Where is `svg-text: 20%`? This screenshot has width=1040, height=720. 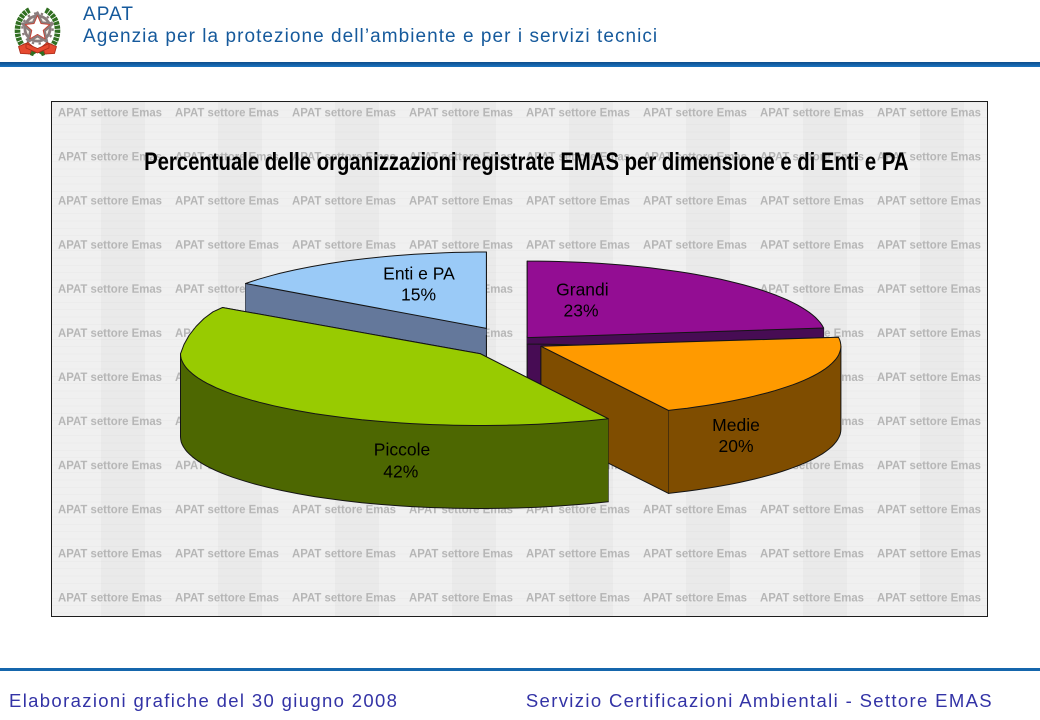
svg-text: 20% is located at coordinates (735, 446).